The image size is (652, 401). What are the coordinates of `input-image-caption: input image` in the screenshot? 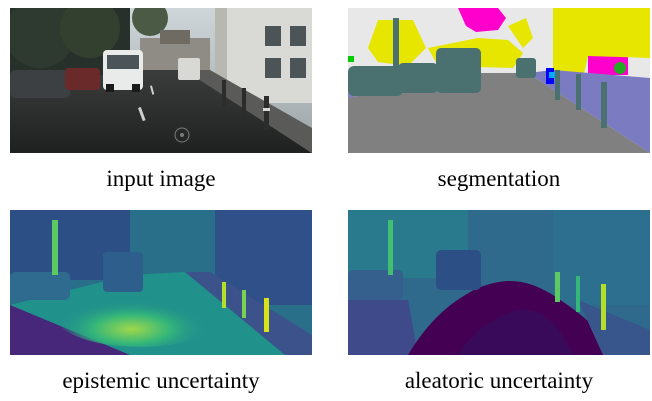 It's located at (161, 178).